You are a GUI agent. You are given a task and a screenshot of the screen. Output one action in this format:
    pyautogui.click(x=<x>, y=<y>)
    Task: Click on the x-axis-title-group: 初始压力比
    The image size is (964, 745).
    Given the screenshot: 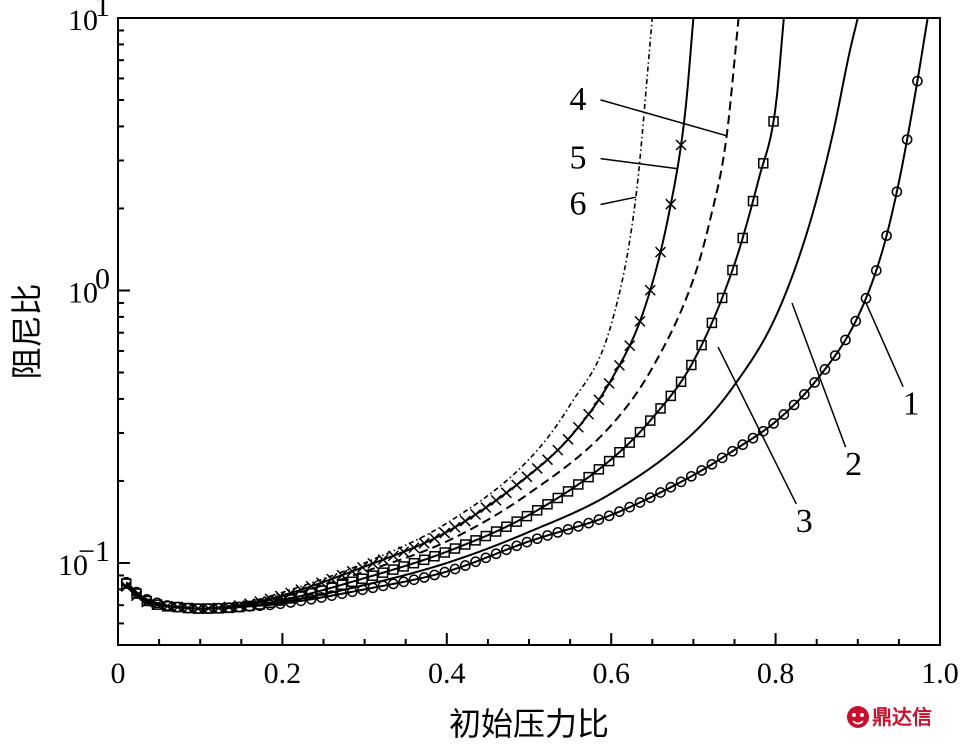 What is the action you would take?
    pyautogui.click(x=529, y=724)
    